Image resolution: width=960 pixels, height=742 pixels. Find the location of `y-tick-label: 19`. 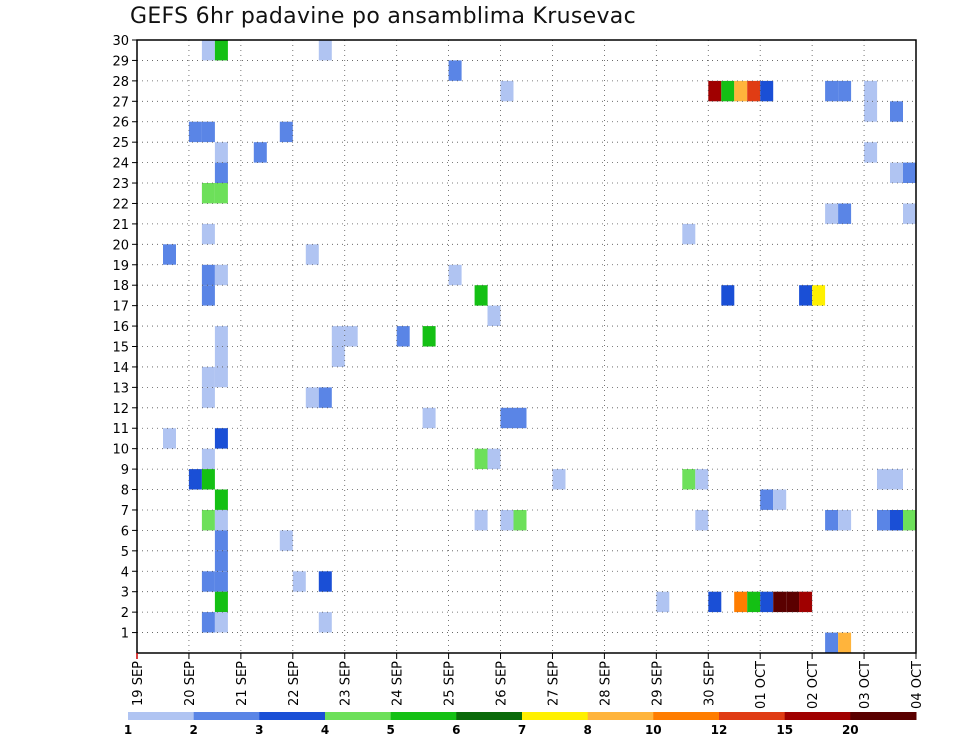

y-tick-label: 19 is located at coordinates (120, 266).